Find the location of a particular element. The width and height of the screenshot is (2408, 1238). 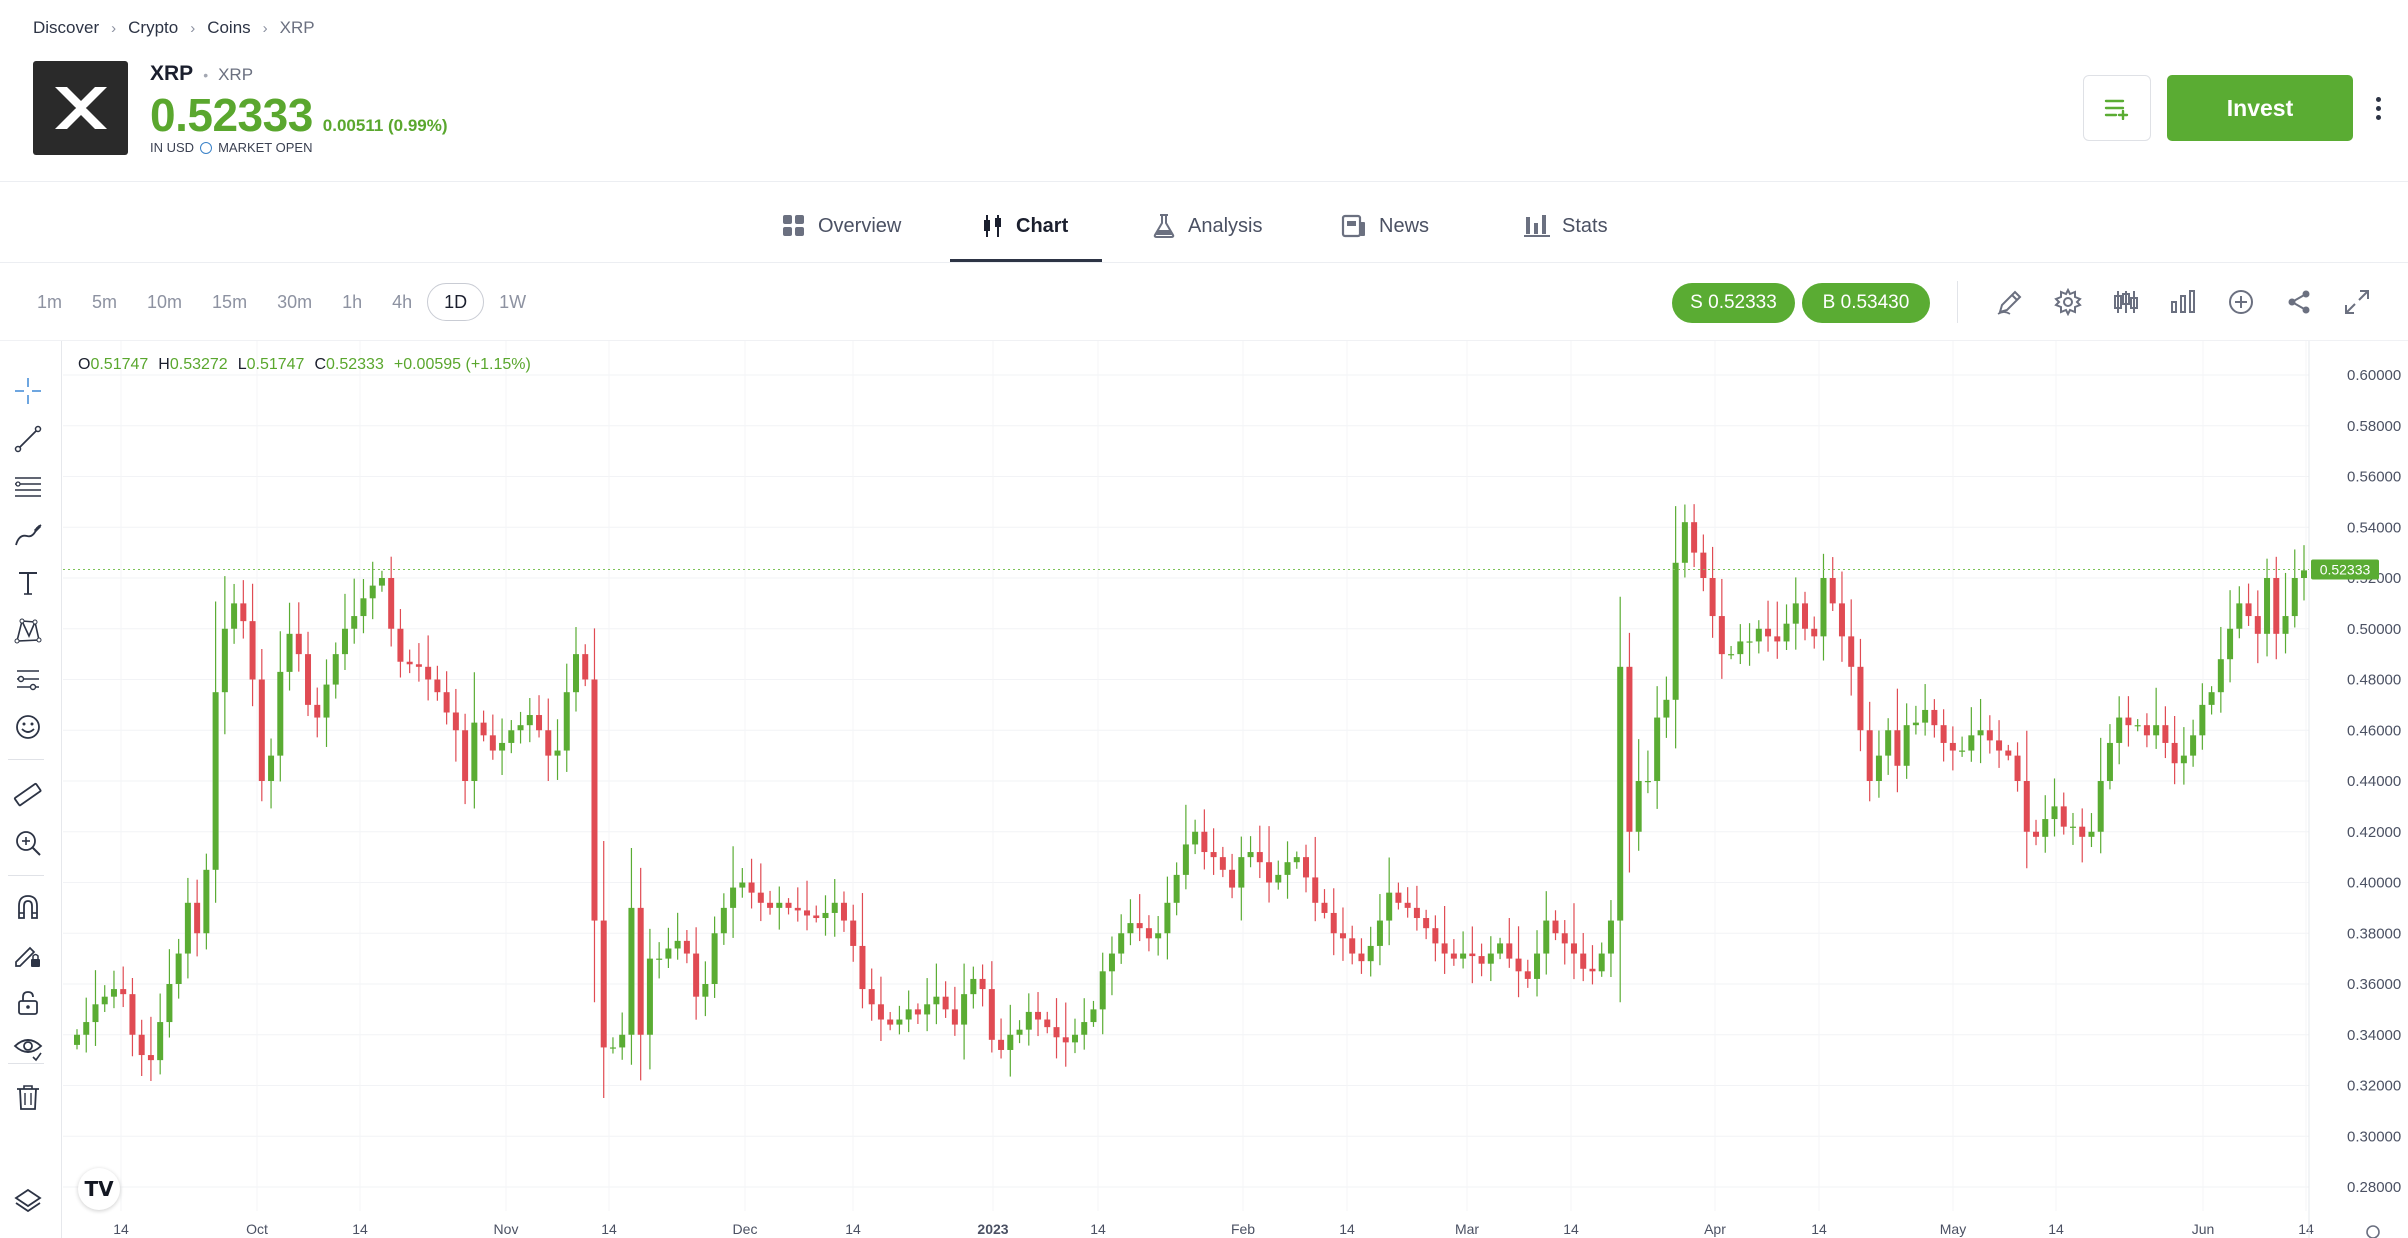

timeframe-1w: 1W is located at coordinates (513, 301).